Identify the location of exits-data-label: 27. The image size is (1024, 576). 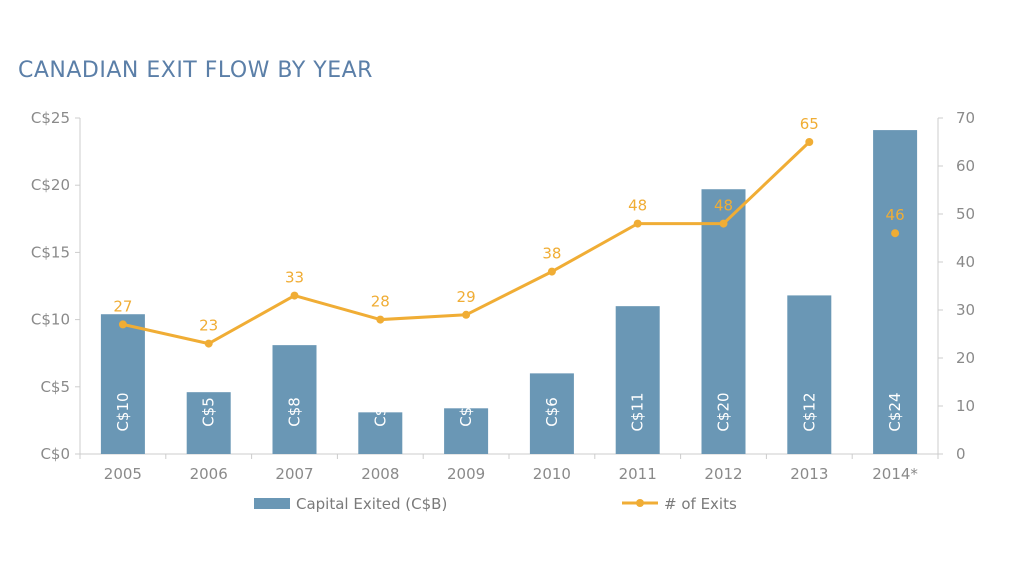
(122, 306).